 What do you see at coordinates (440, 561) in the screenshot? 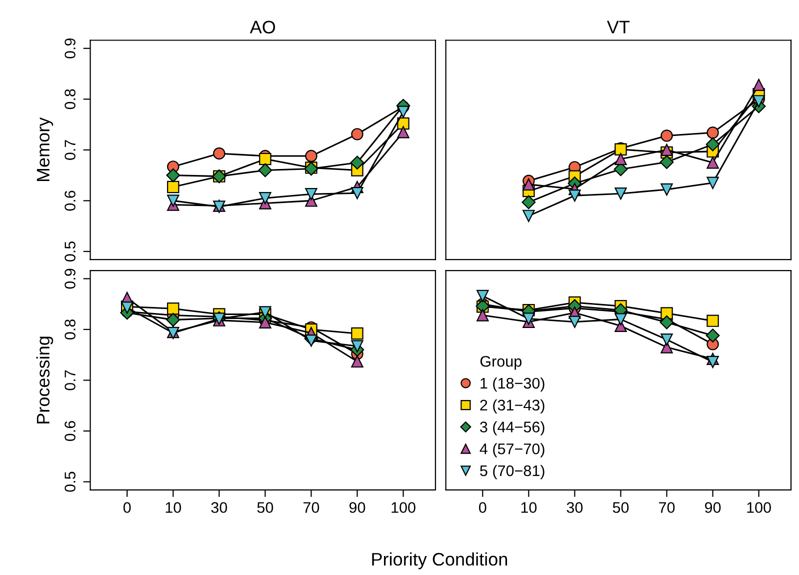
I see `x-axis-title: Priority Condition` at bounding box center [440, 561].